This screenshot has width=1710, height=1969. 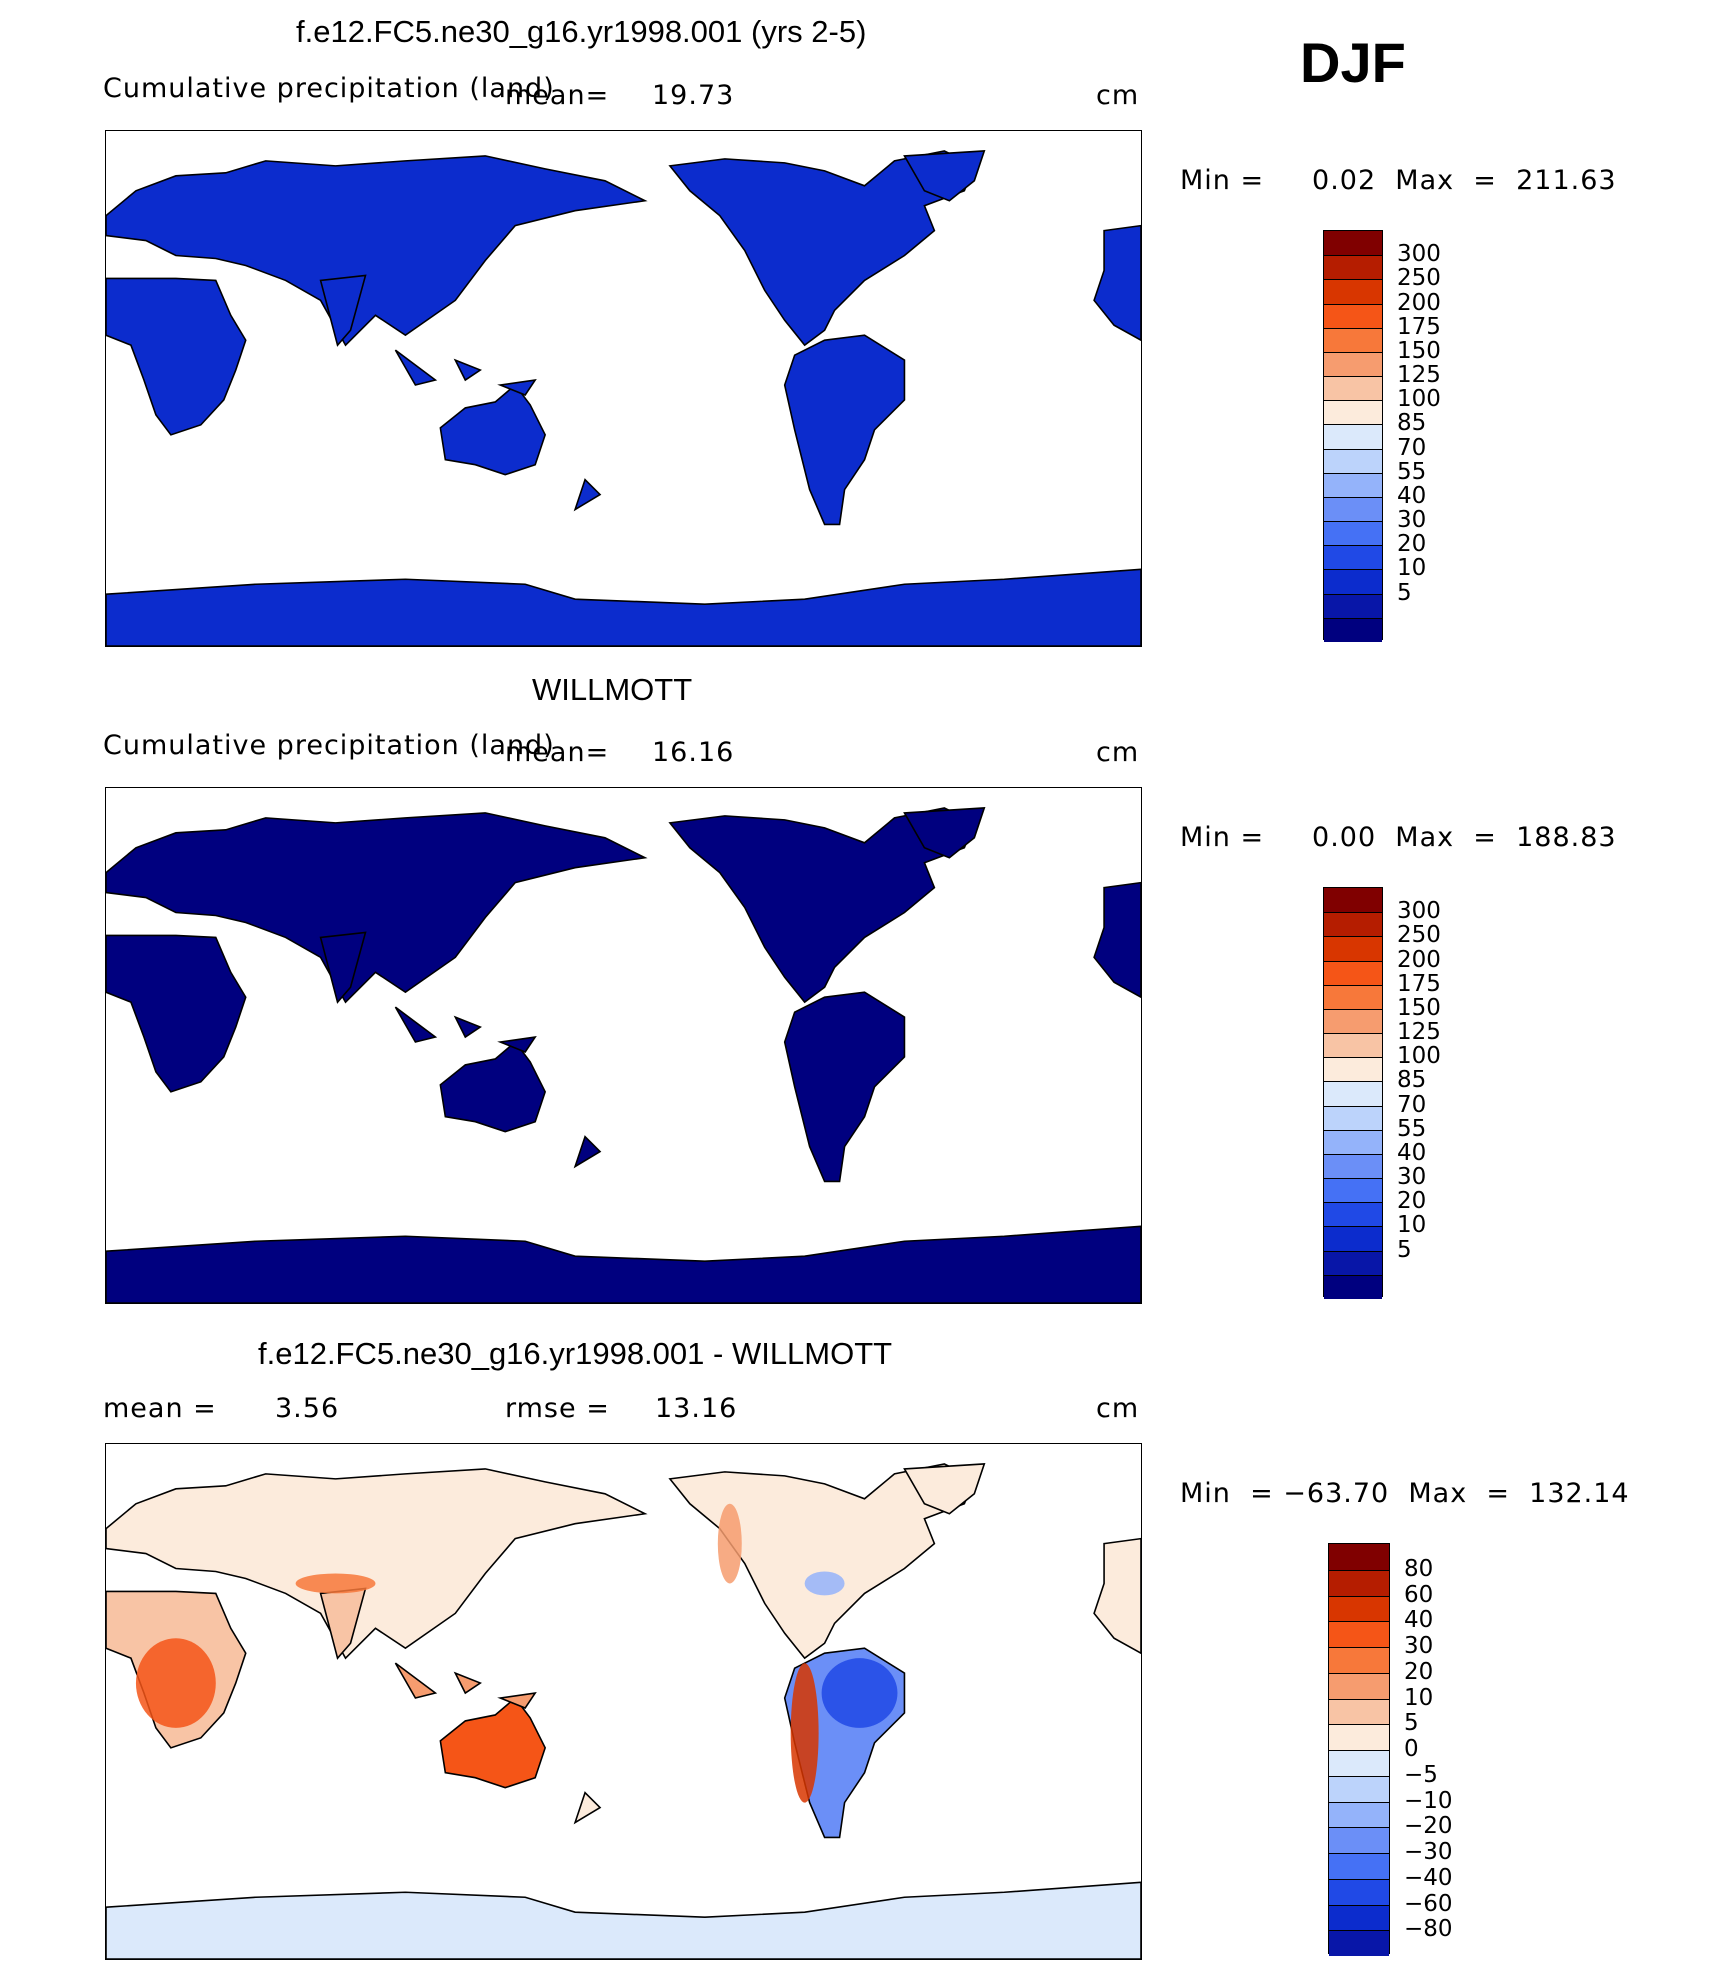 What do you see at coordinates (1398, 180) in the screenshot?
I see `panel1-minmax: Min = 0.02 Max = 211.63` at bounding box center [1398, 180].